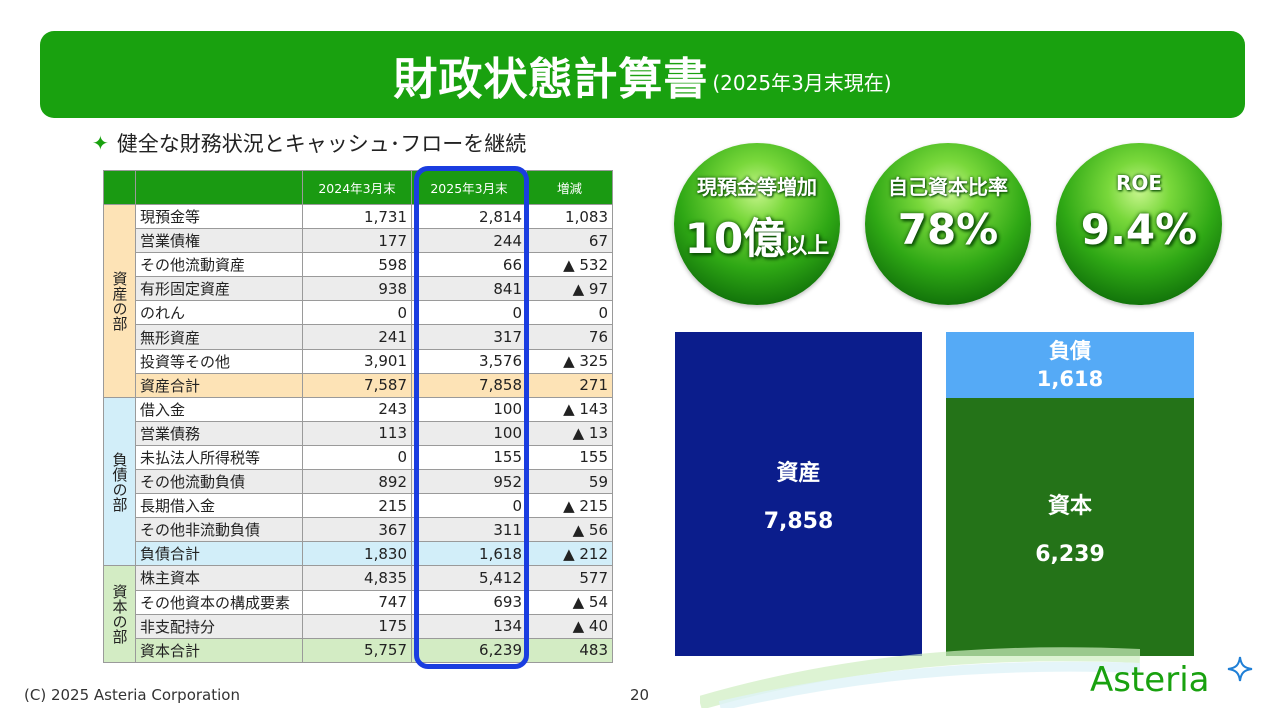  Describe the element at coordinates (569, 409) in the screenshot. I see `value-diff: ▲ 143` at that location.